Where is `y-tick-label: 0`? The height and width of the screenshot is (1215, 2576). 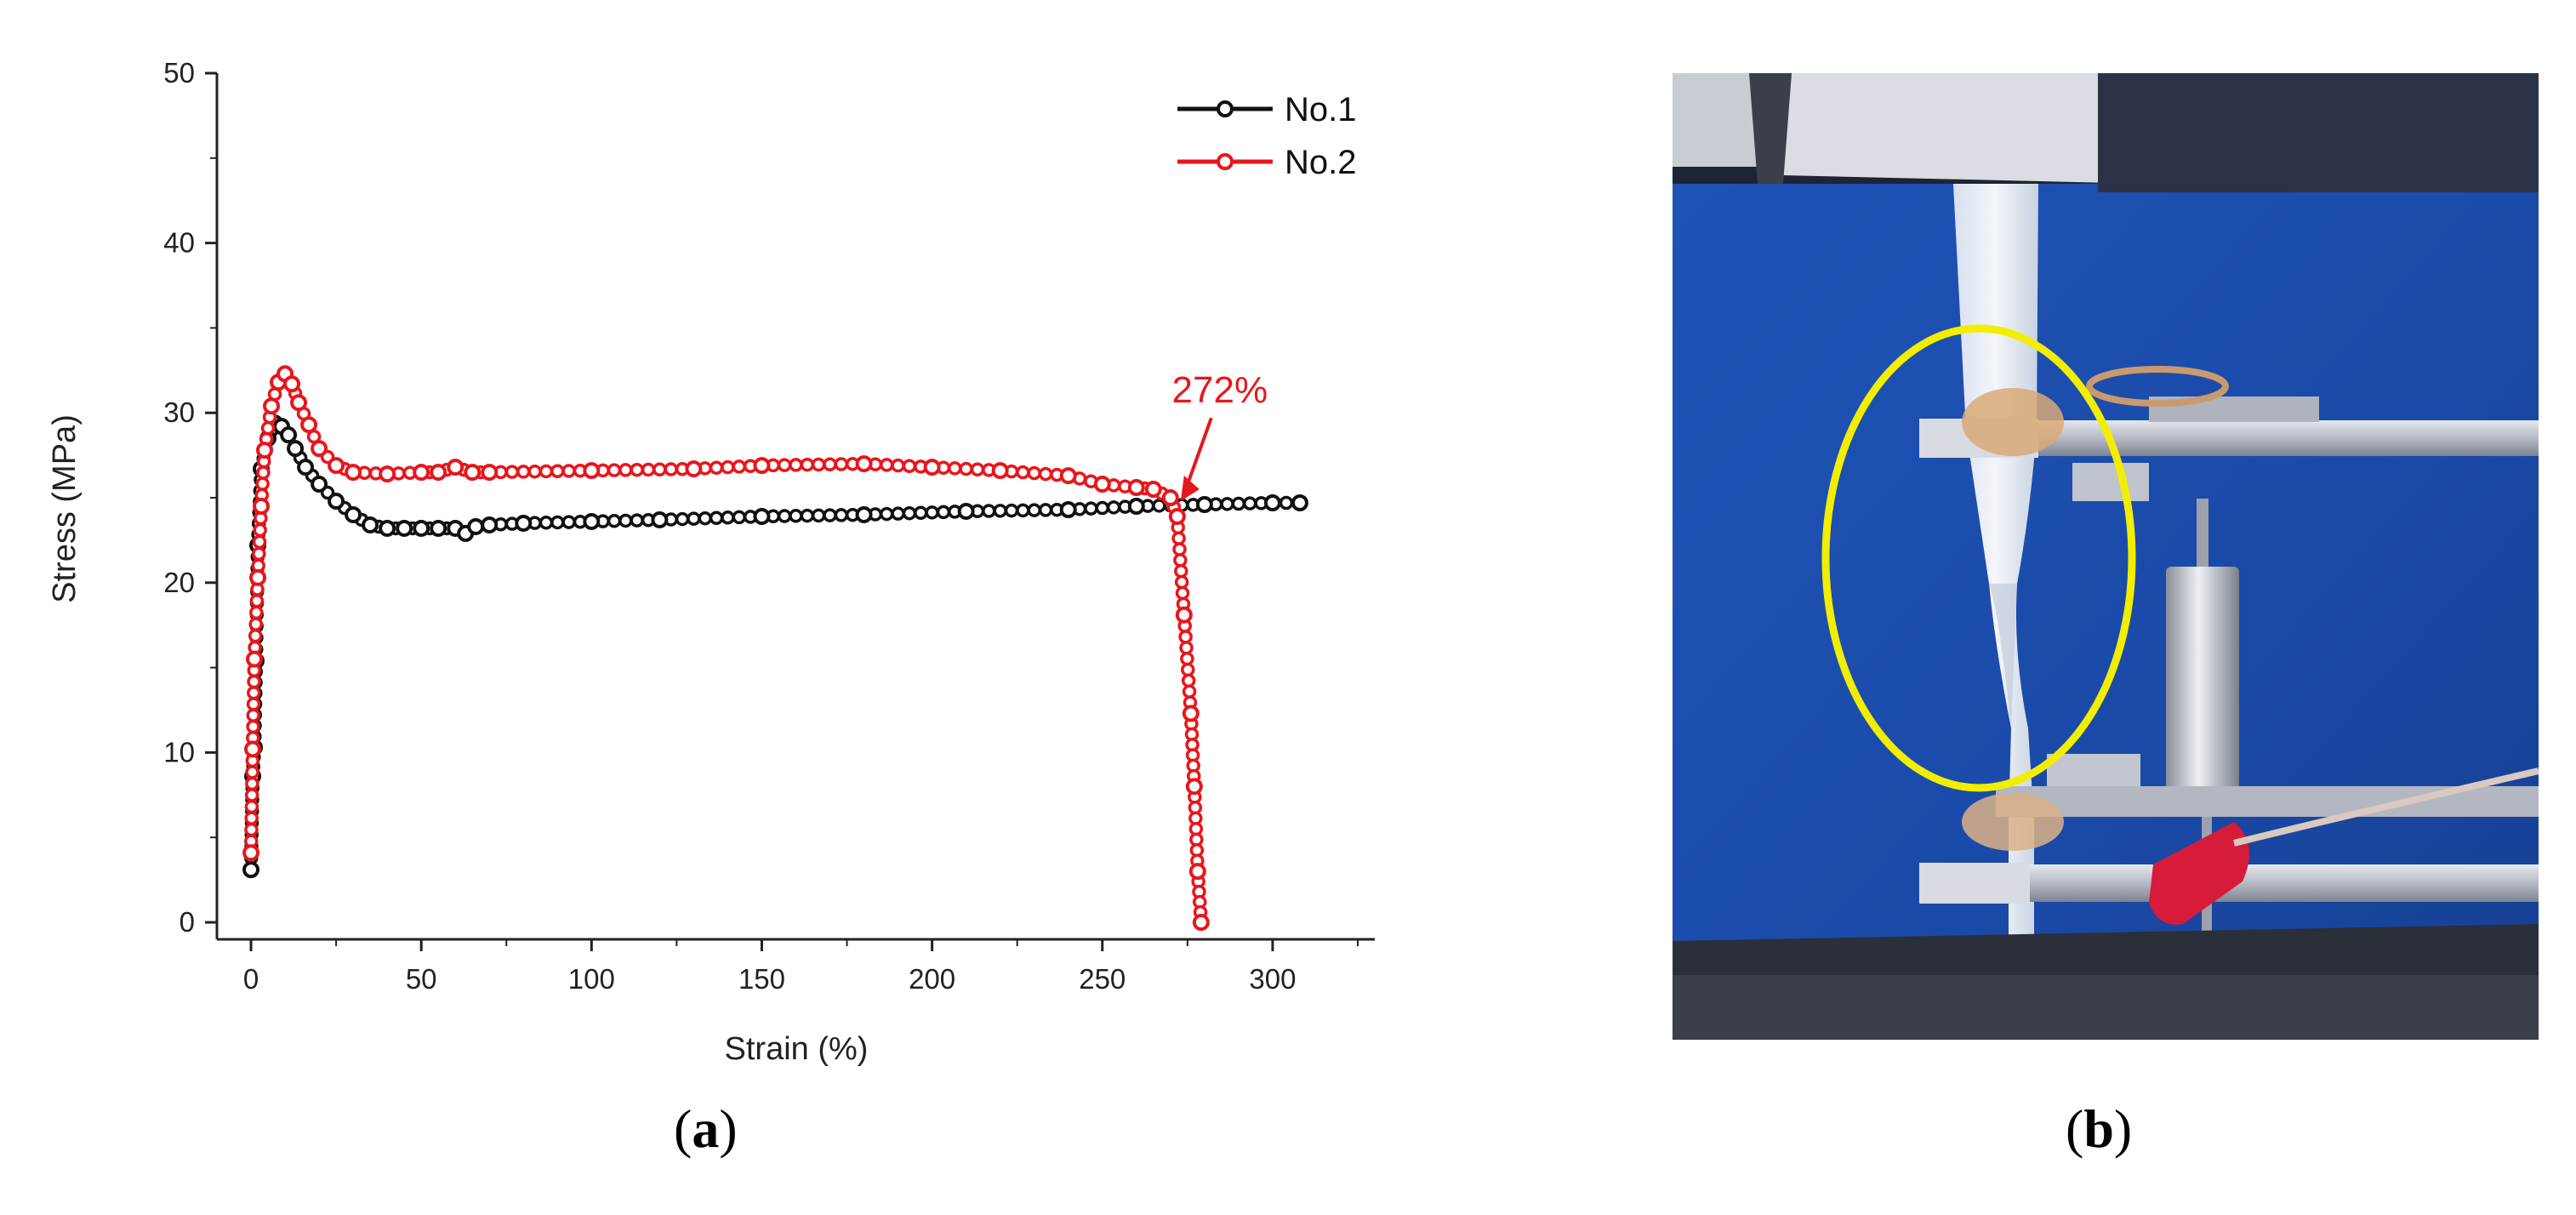
y-tick-label: 0 is located at coordinates (187, 922).